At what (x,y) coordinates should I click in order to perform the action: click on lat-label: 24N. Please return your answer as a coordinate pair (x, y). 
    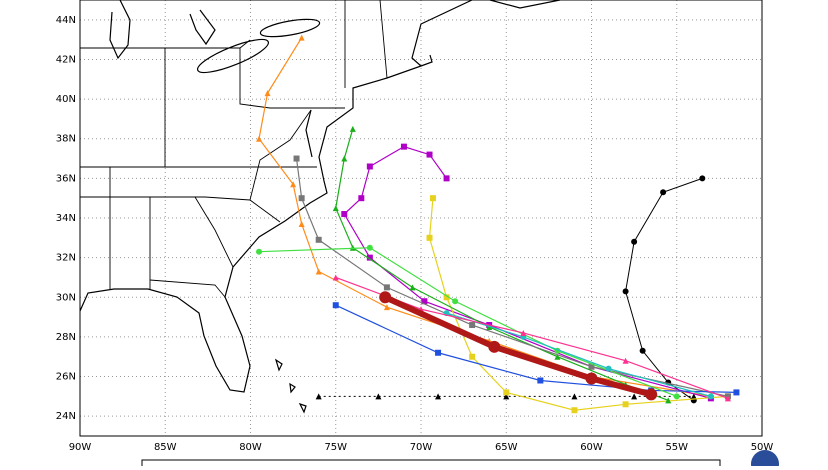
    Looking at the image, I should click on (66, 416).